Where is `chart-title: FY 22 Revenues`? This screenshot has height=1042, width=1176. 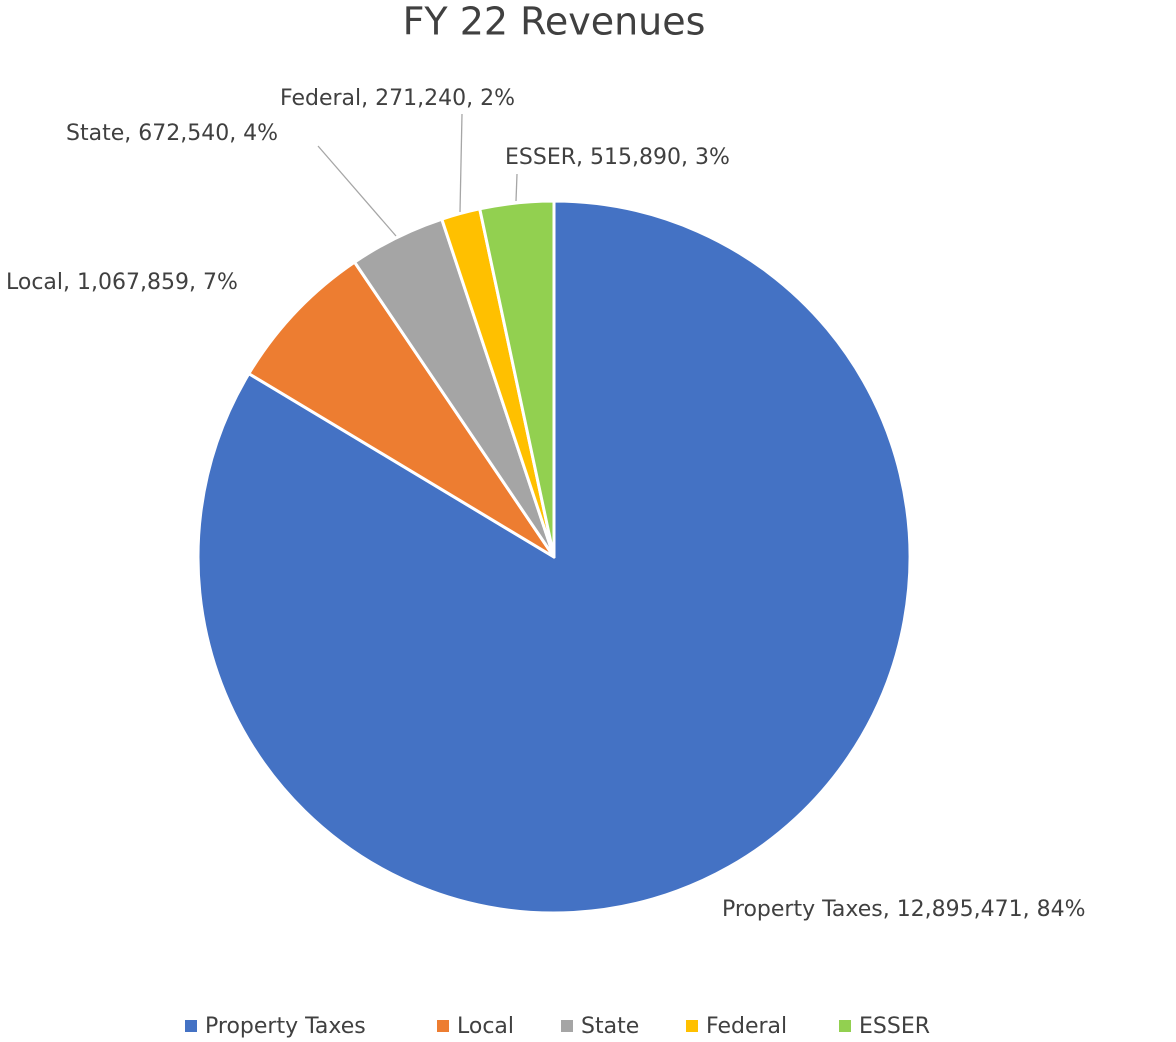
chart-title: FY 22 Revenues is located at coordinates (554, 22).